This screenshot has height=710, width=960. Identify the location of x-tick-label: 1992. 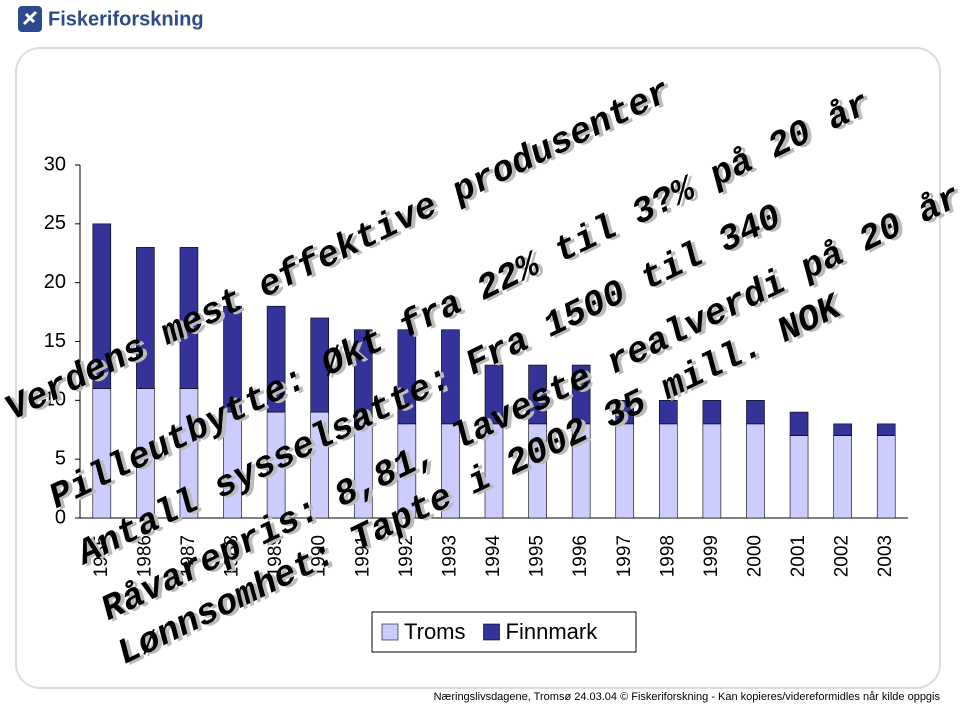
(406, 556).